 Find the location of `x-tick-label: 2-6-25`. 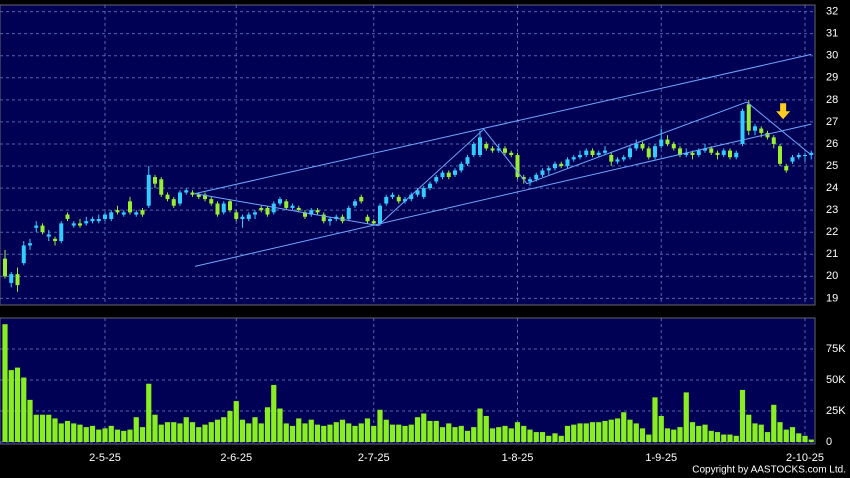

x-tick-label: 2-6-25 is located at coordinates (236, 458).